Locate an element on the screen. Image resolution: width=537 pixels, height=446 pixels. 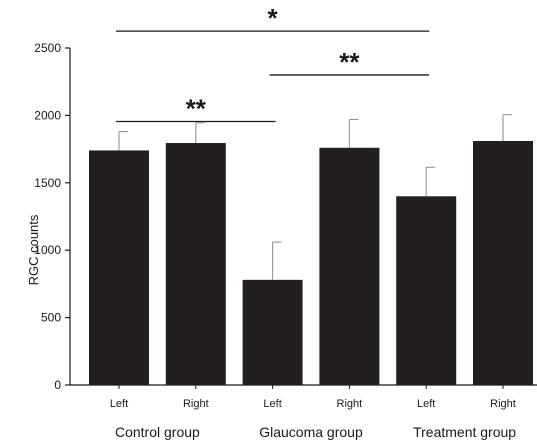
y-tick-label: 1000 is located at coordinates (47, 250).